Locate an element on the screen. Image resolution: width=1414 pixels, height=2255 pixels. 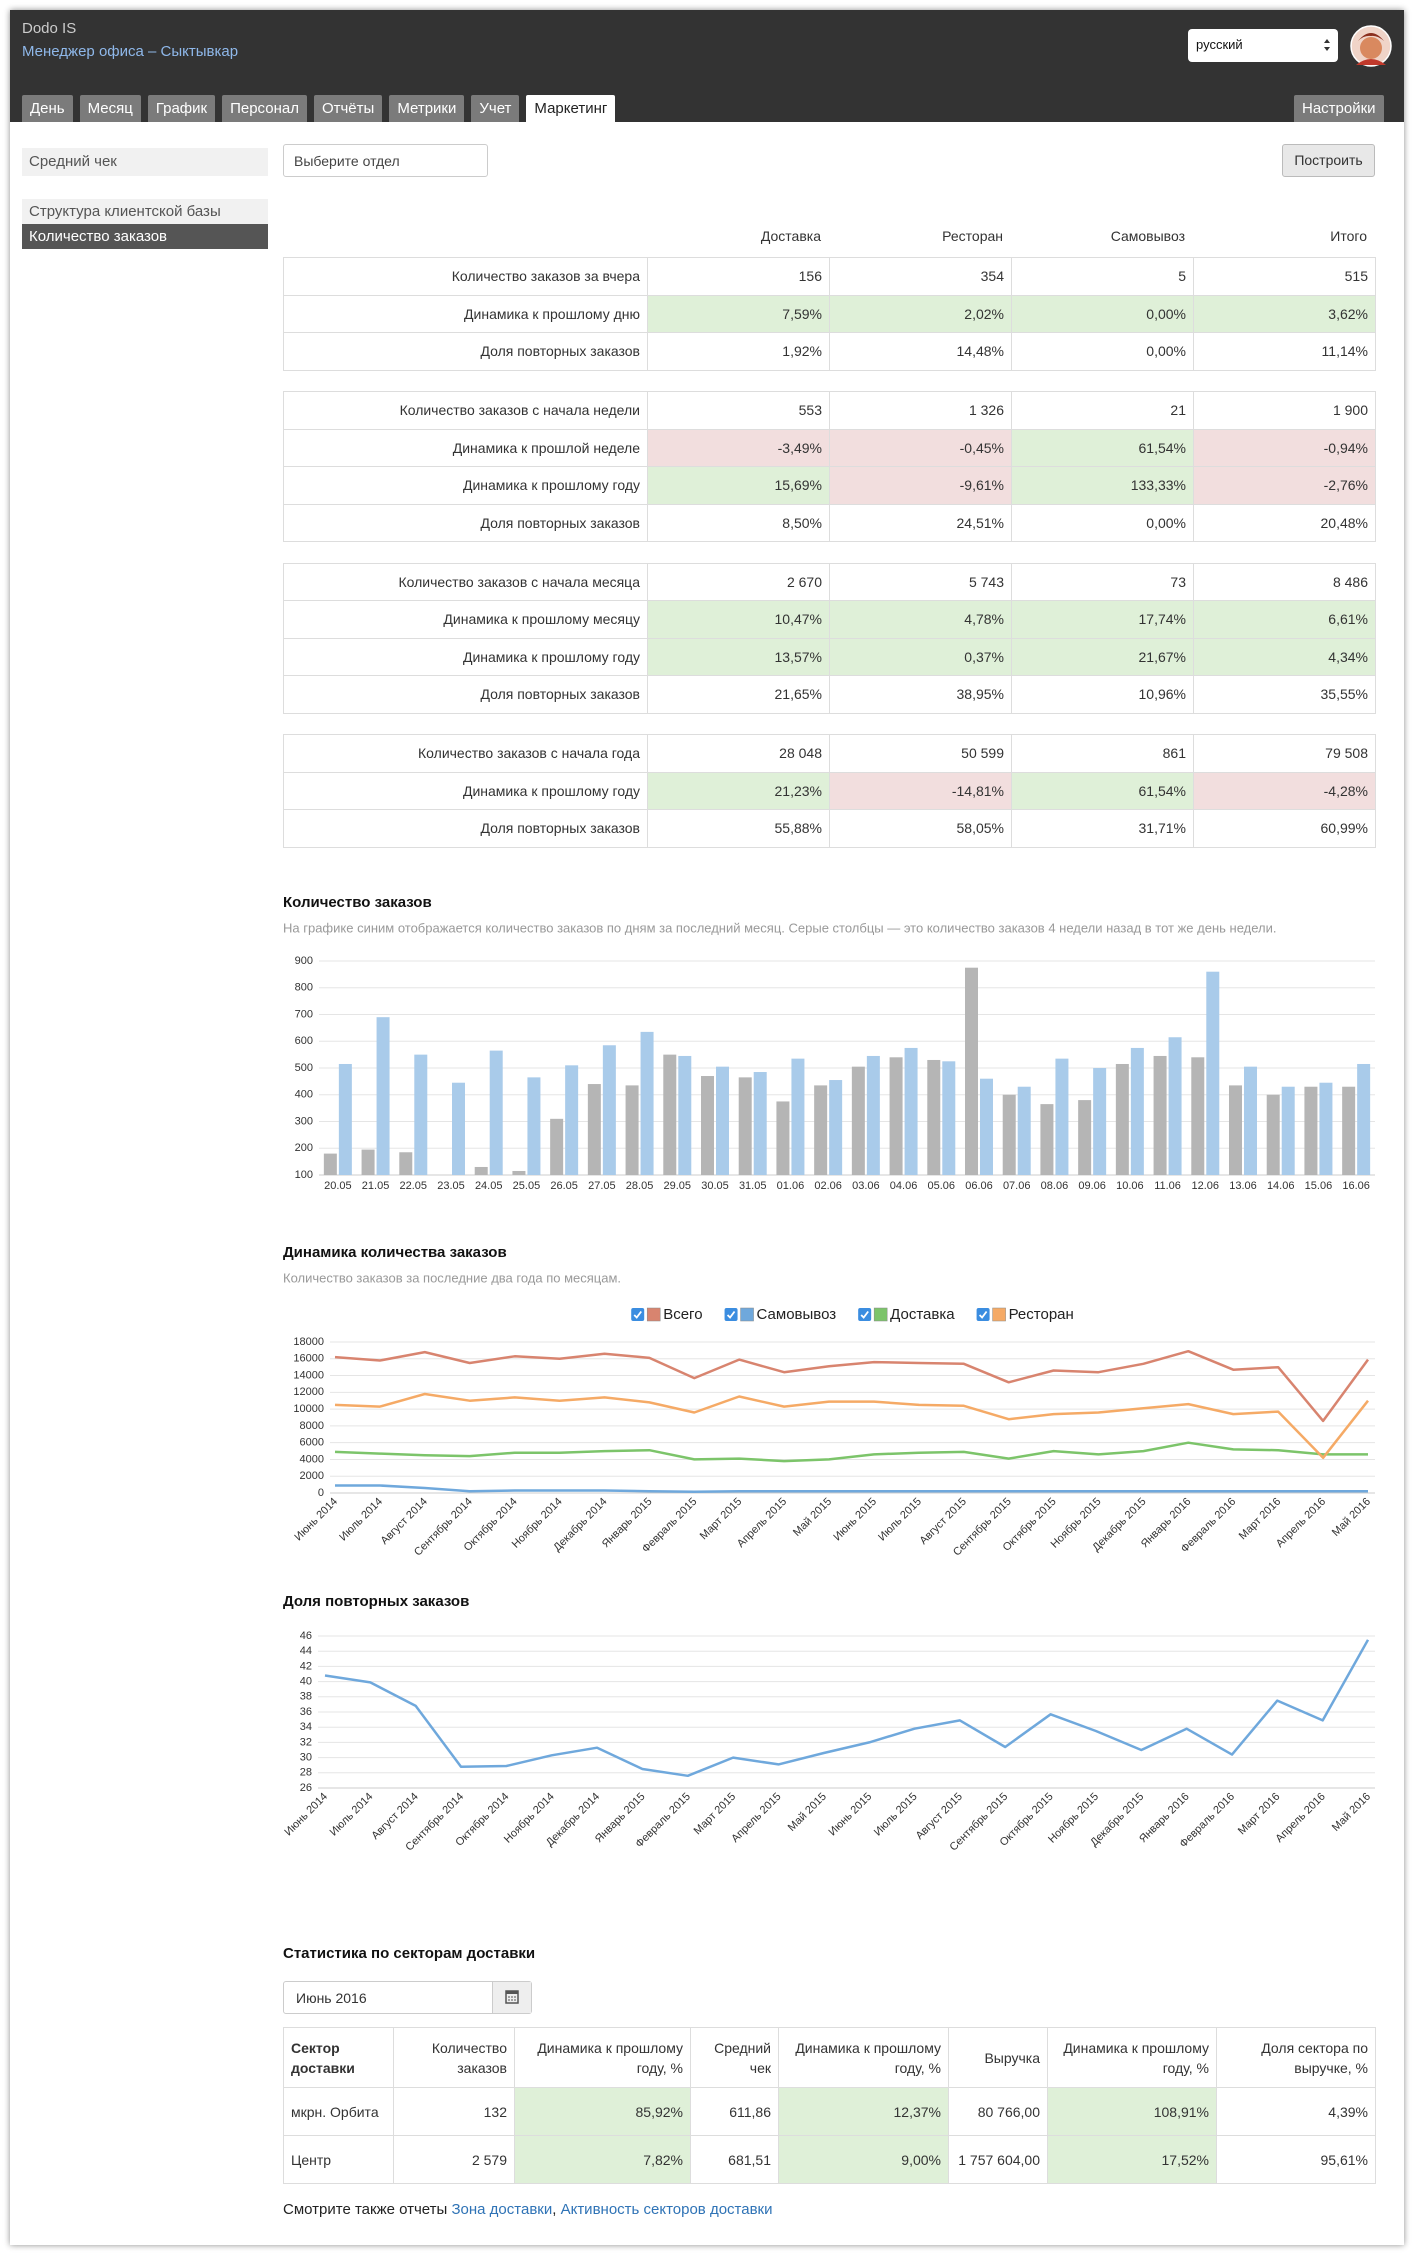
build-button: Построить is located at coordinates (1328, 160).